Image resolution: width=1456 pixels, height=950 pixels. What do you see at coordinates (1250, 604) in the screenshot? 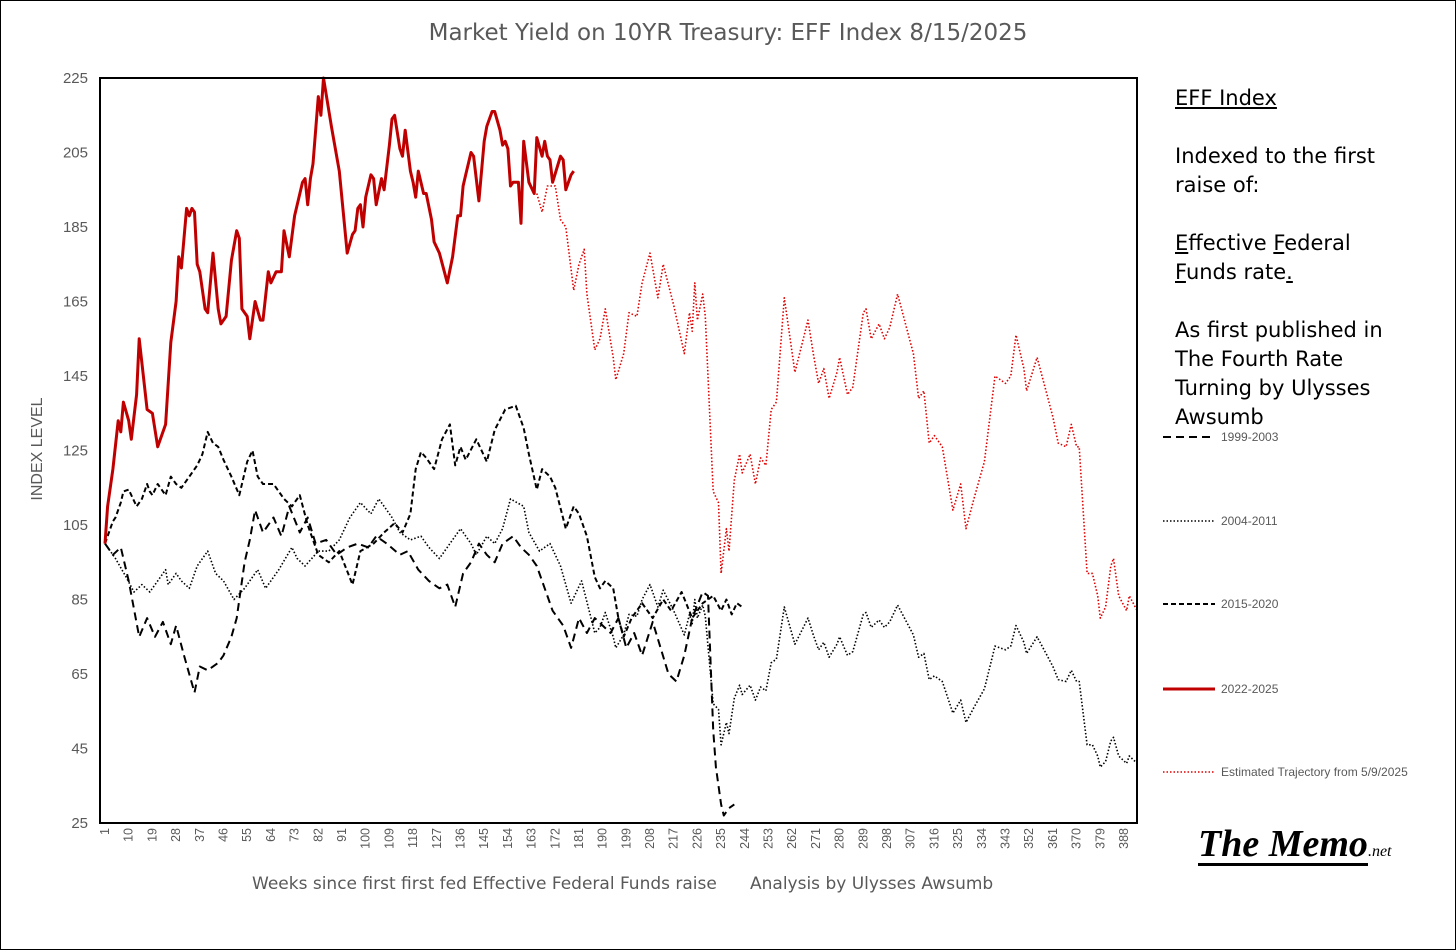
I see `legend-label: 2015-2020` at bounding box center [1250, 604].